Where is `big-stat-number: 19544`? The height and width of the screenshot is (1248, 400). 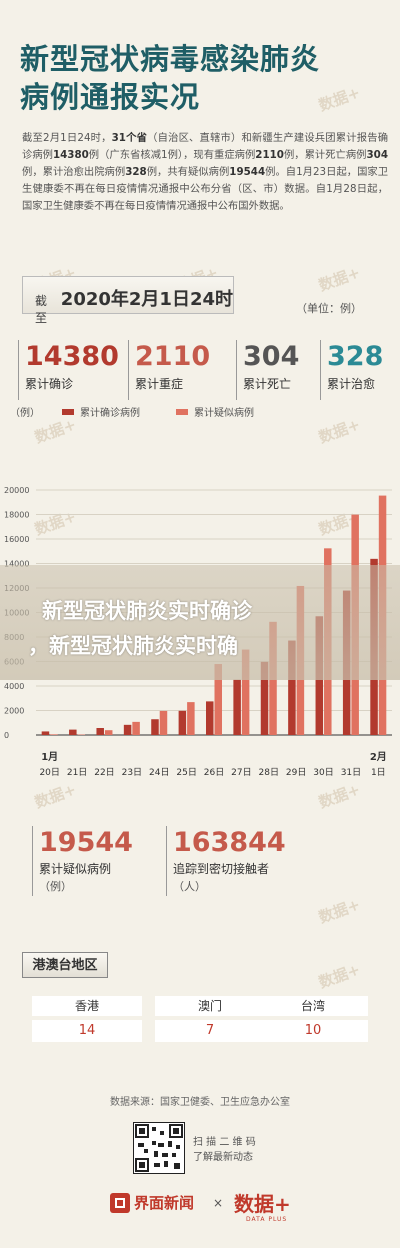
big-stat-number: 19544 is located at coordinates (86, 842).